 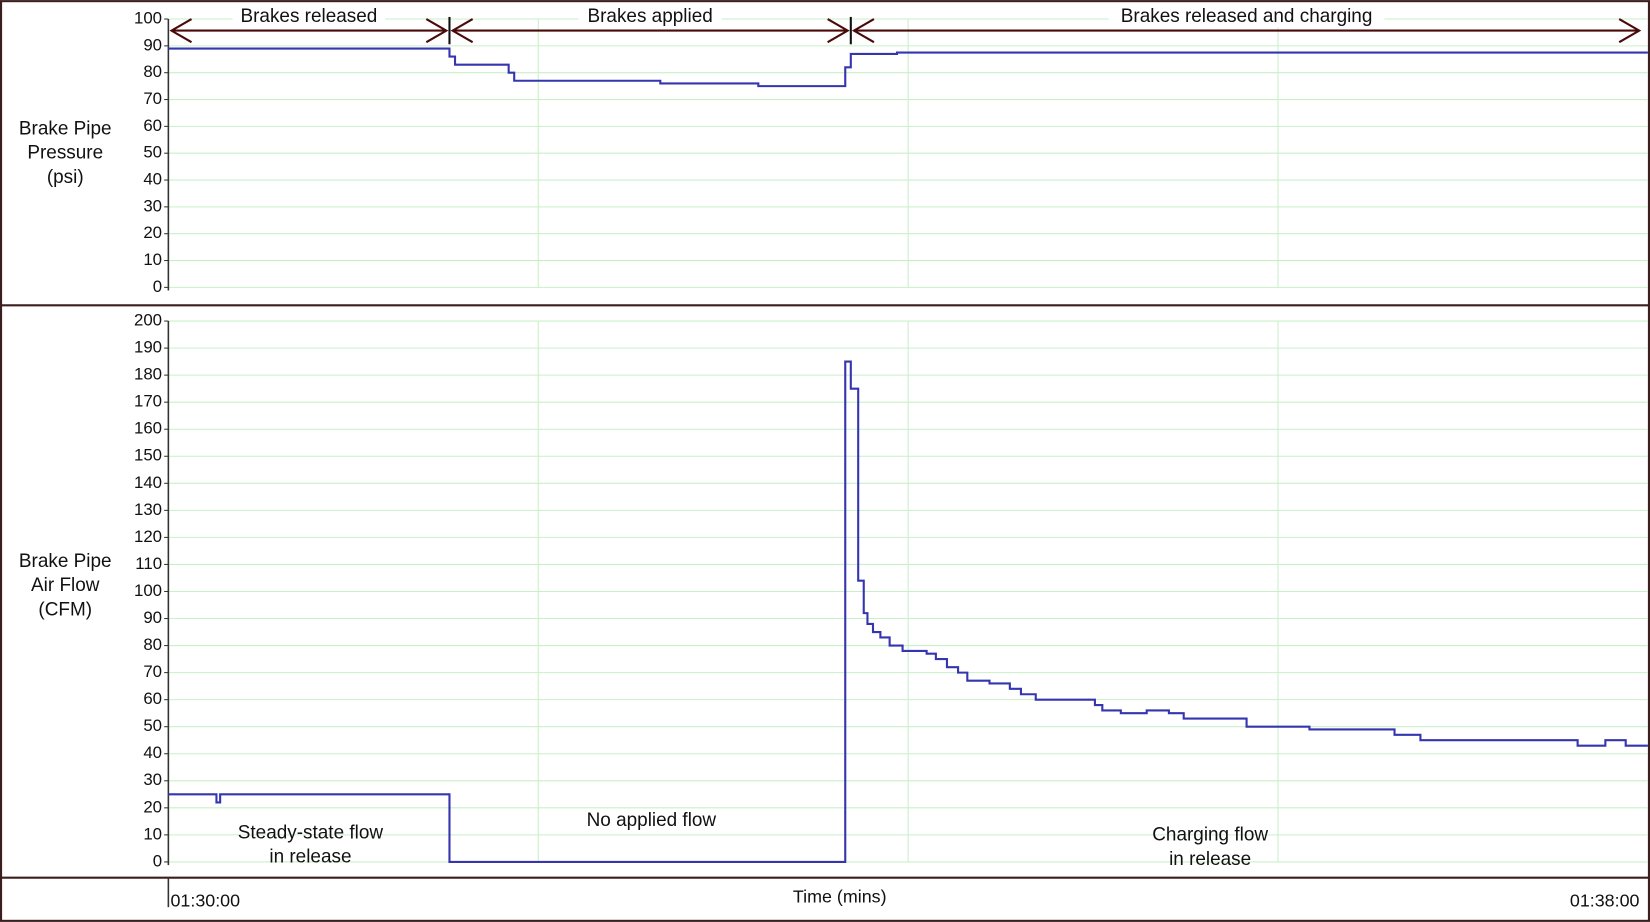 I want to click on phase-label: Brakes released and charging, so click(x=1247, y=16).